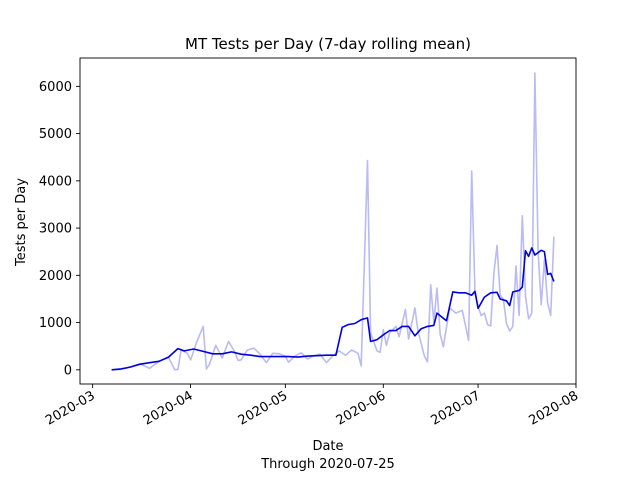  What do you see at coordinates (21, 222) in the screenshot?
I see `y-axis-label: Tests per Day` at bounding box center [21, 222].